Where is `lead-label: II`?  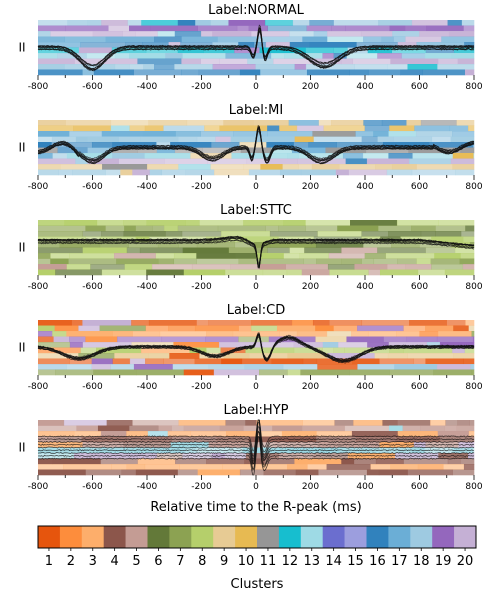 lead-label: II is located at coordinates (21, 148).